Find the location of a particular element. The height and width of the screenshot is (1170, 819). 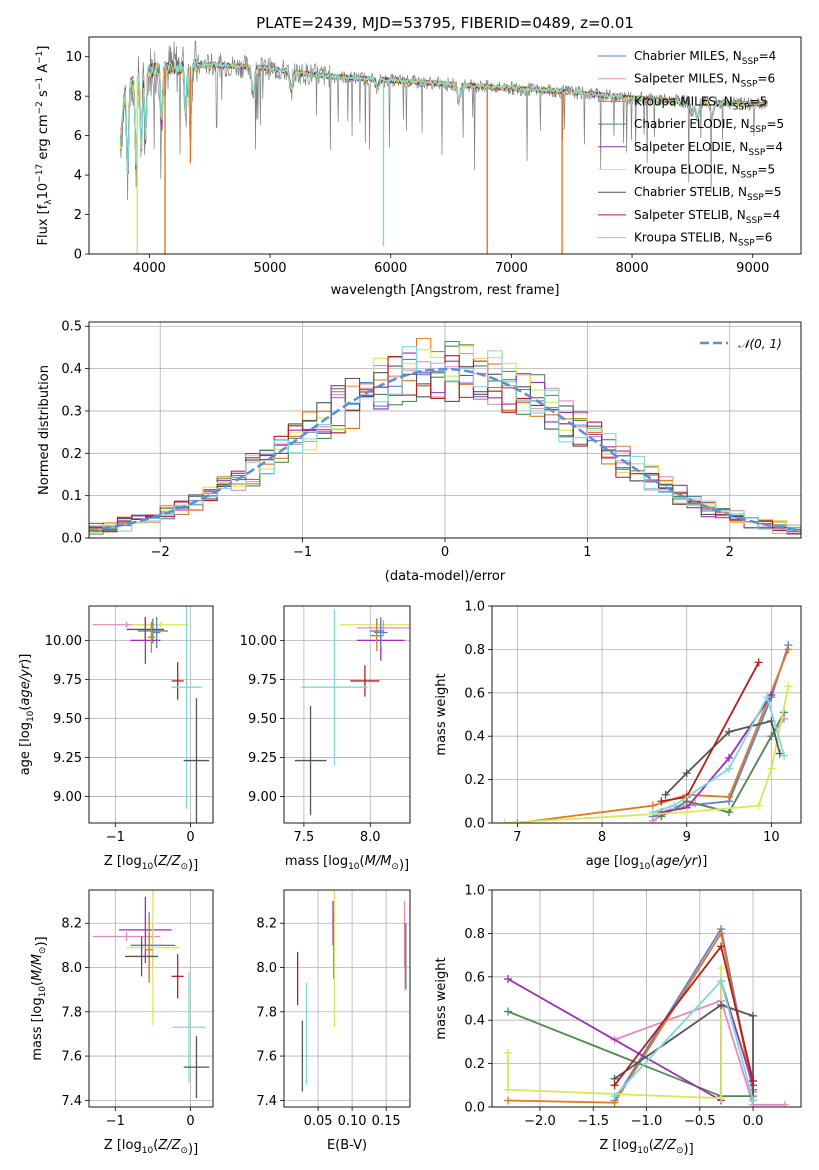

legend-label: Chabrier MILES, N is located at coordinates (688, 56).